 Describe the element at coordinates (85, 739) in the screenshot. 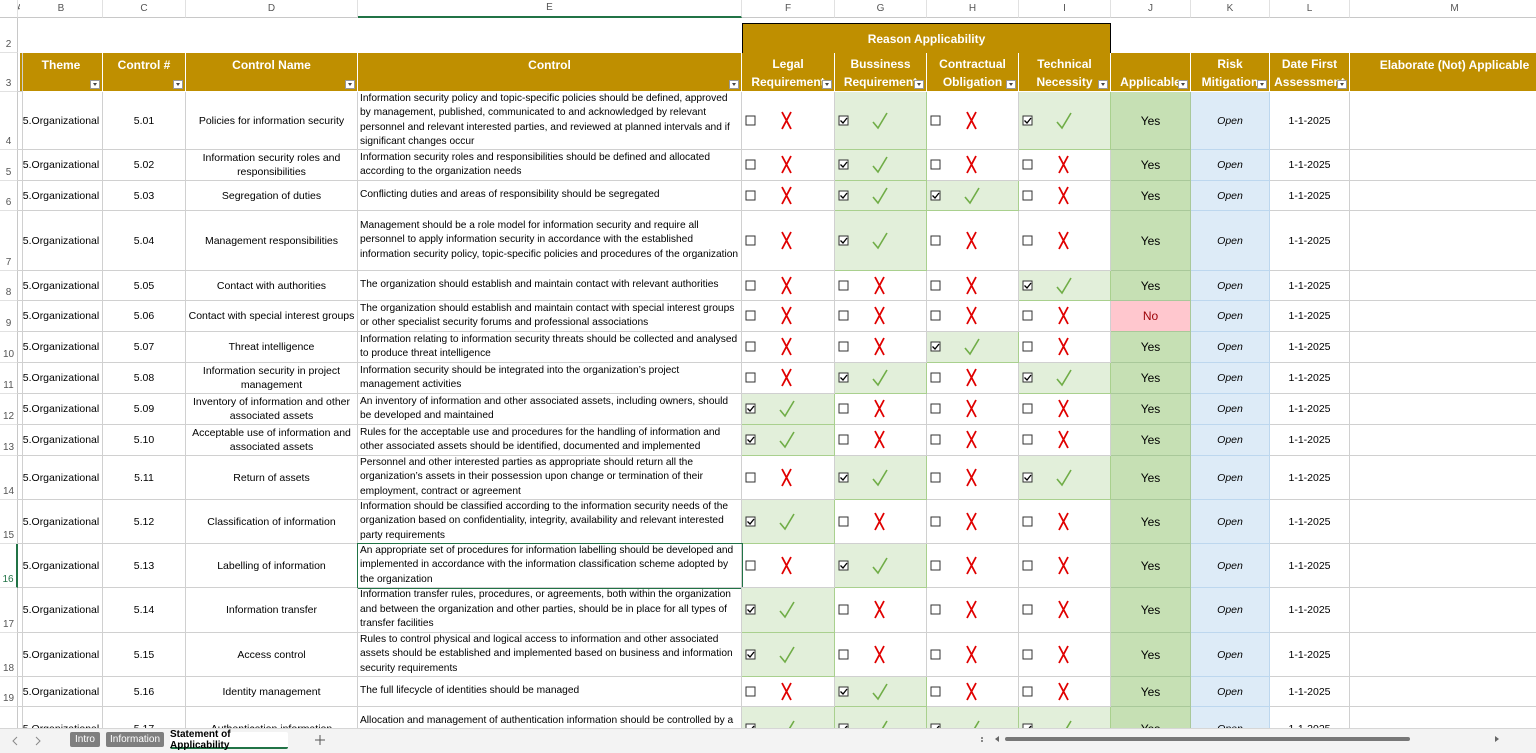

I see `sheet-tab: Intro` at that location.